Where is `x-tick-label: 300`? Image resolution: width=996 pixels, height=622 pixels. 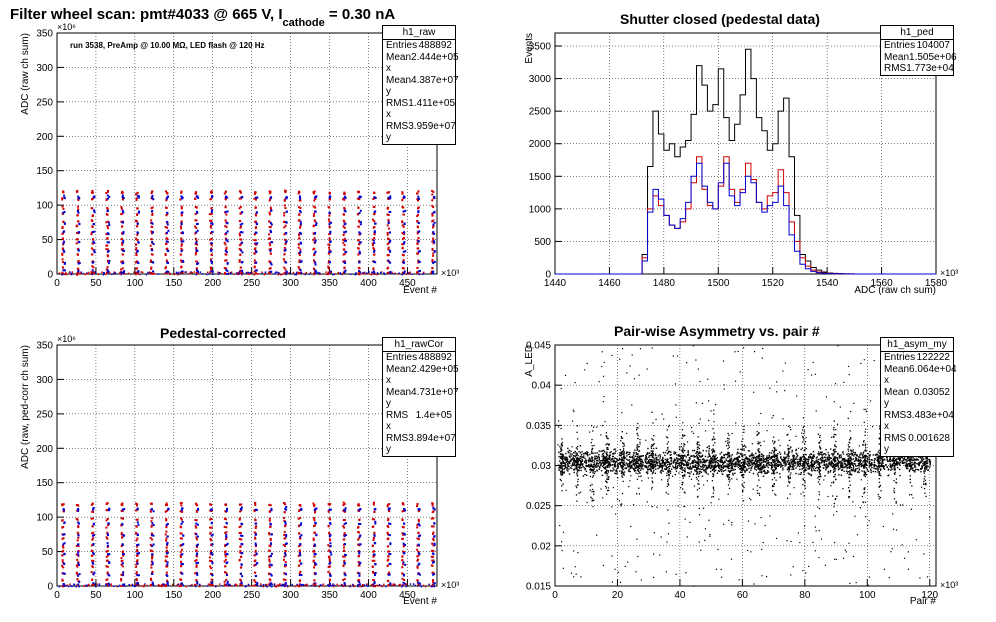 x-tick-label: 300 is located at coordinates (290, 283).